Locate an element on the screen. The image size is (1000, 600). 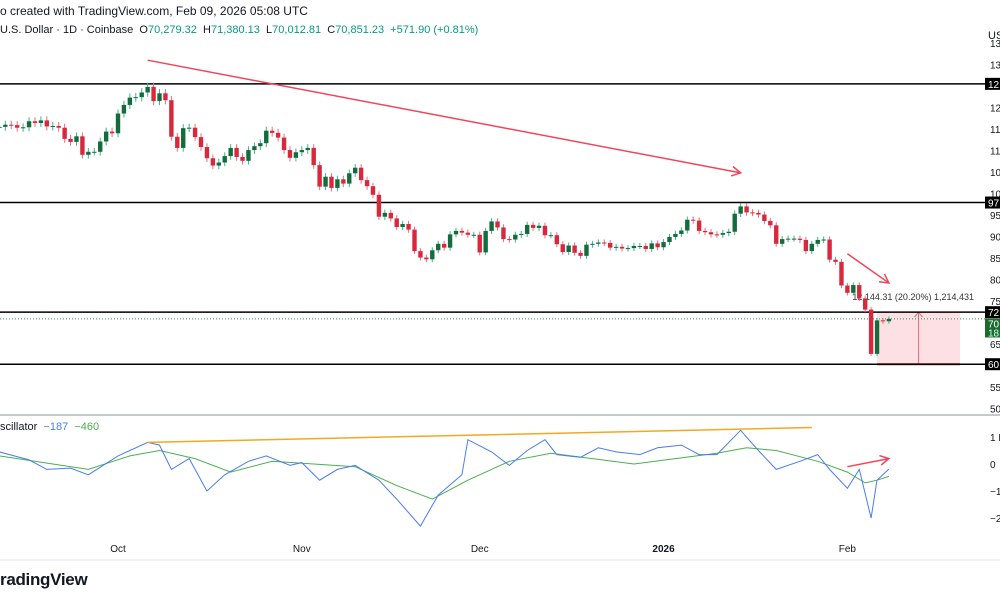
y-tick-label: 12 is located at coordinates (995, 109).